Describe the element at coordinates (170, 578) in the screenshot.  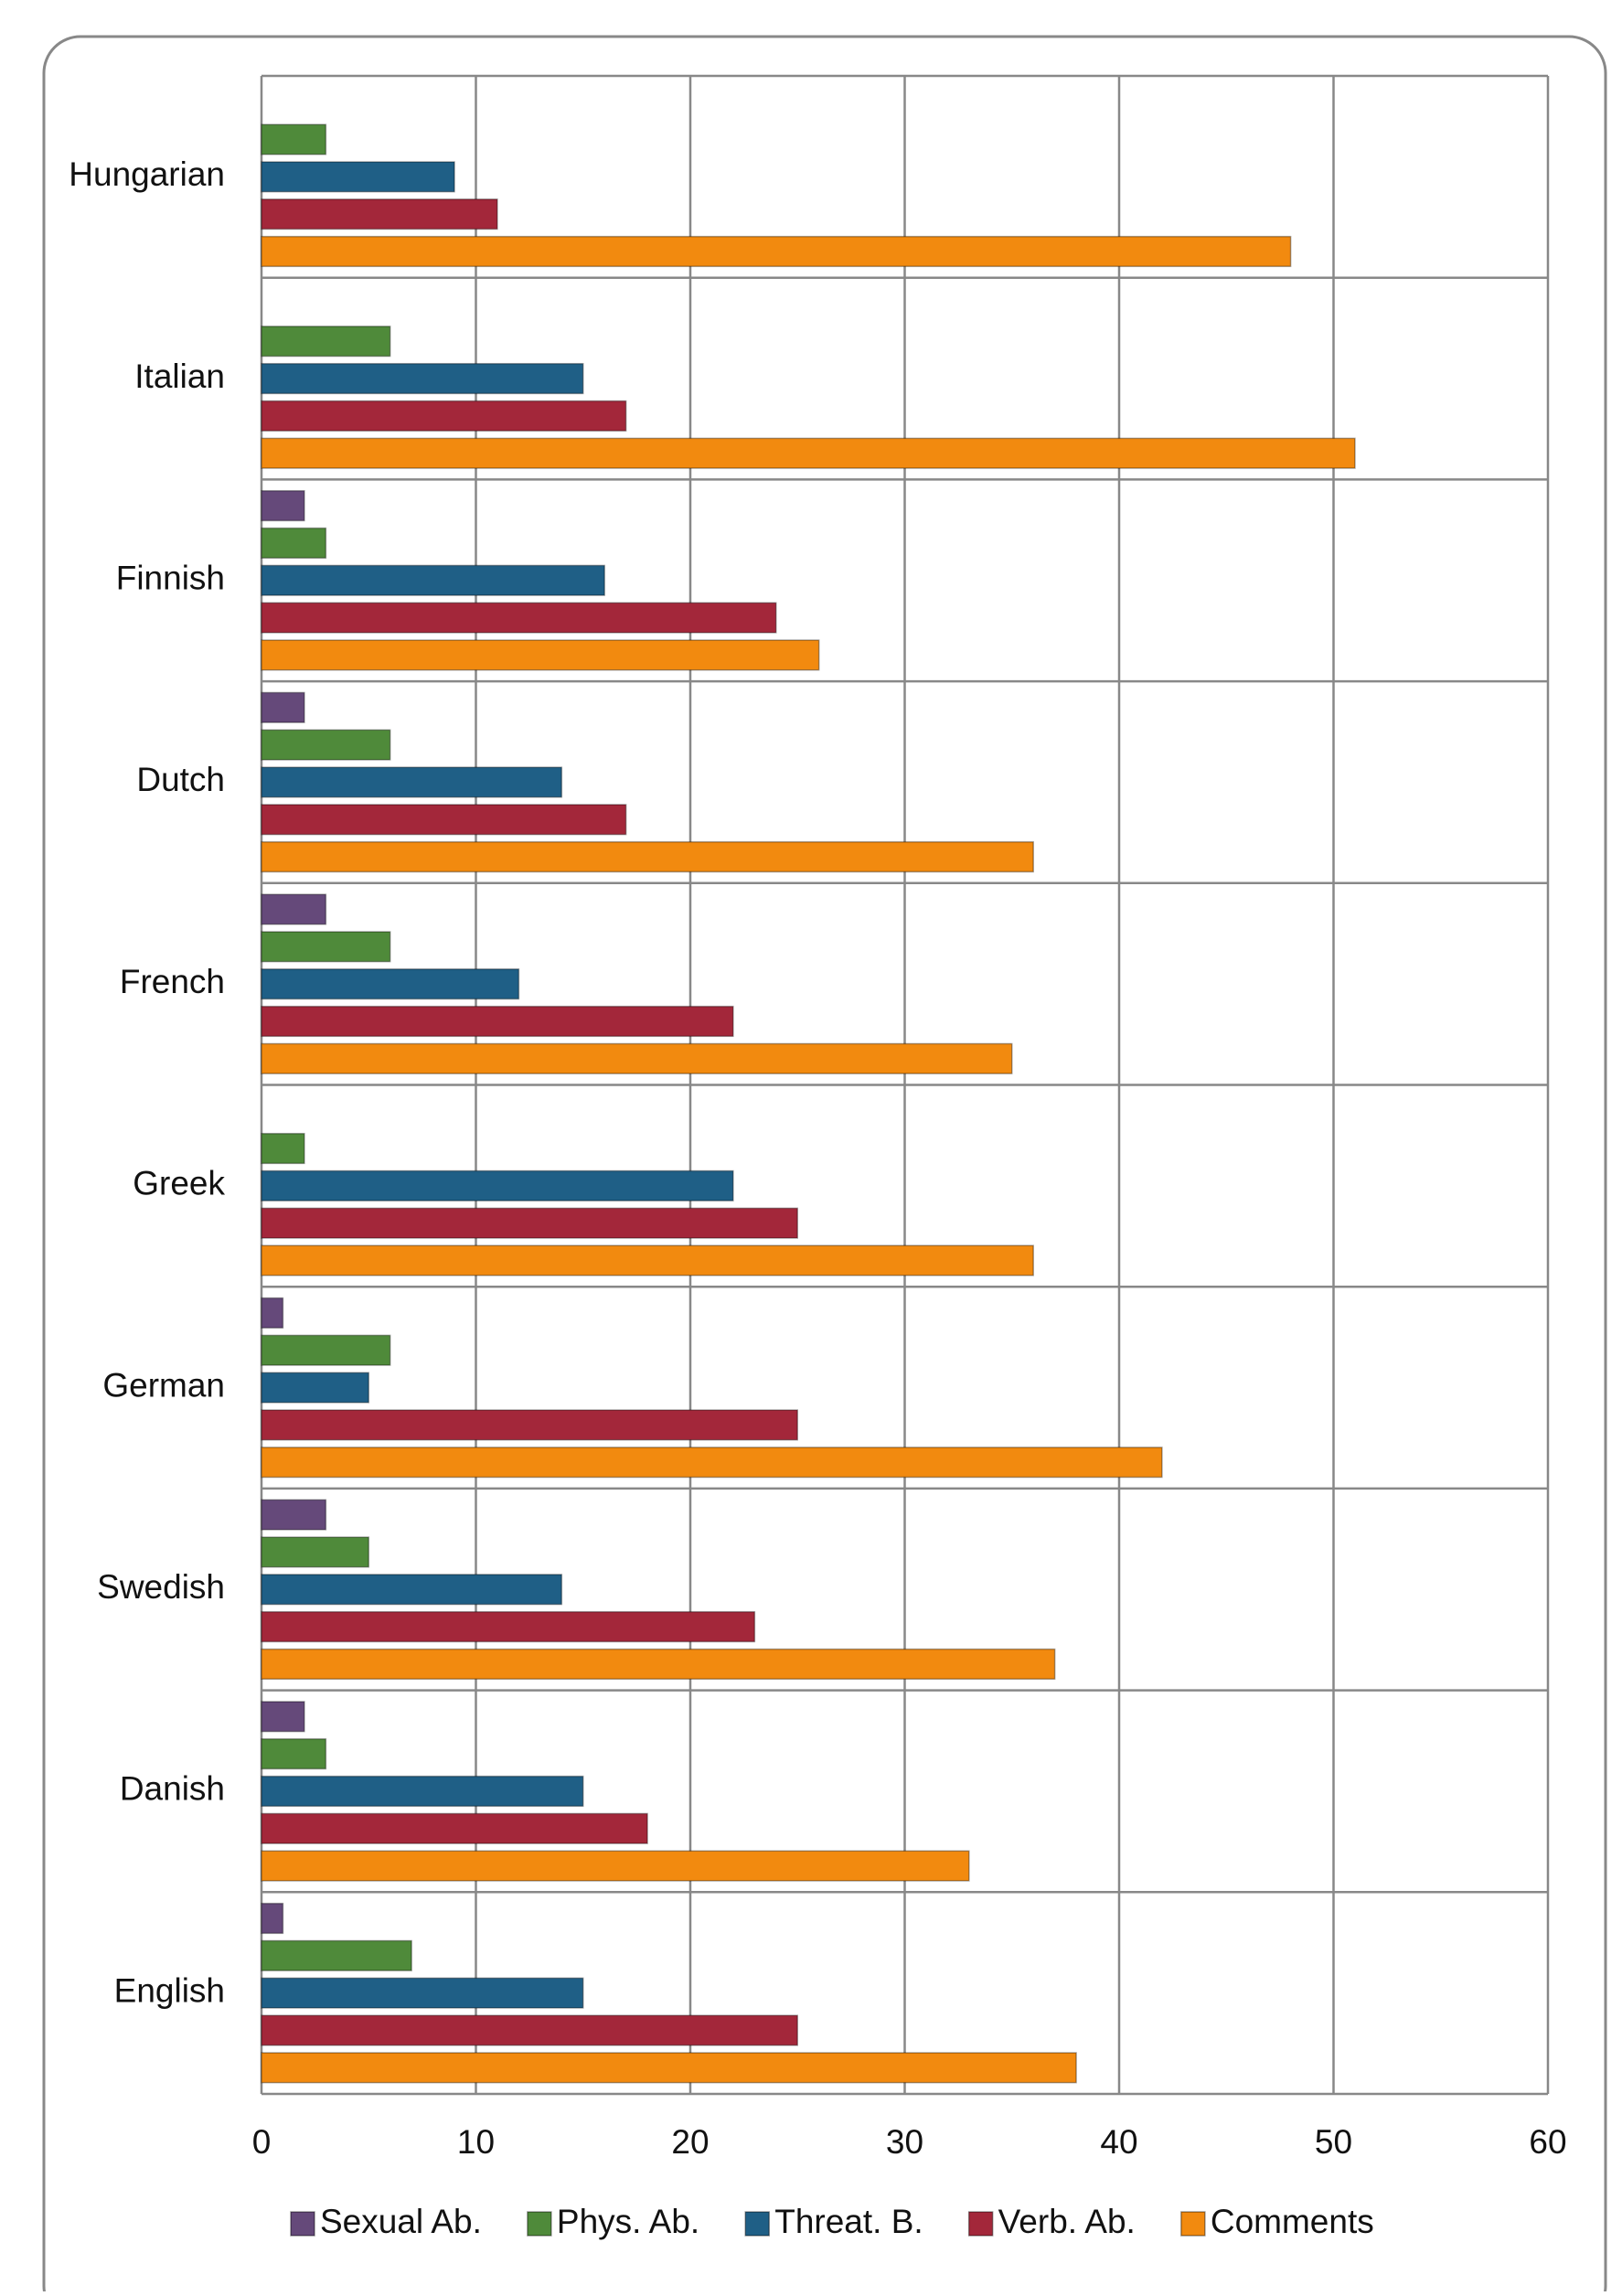
I see `y-tick-label: Finnish` at that location.